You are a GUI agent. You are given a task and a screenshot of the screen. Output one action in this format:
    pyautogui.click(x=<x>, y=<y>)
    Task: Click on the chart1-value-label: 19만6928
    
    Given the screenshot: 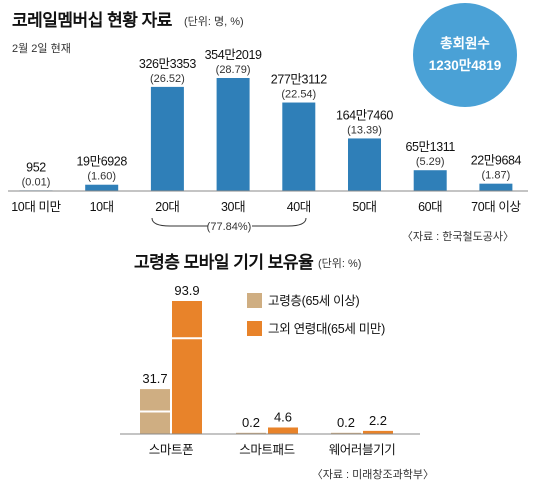 What is the action you would take?
    pyautogui.click(x=101, y=162)
    